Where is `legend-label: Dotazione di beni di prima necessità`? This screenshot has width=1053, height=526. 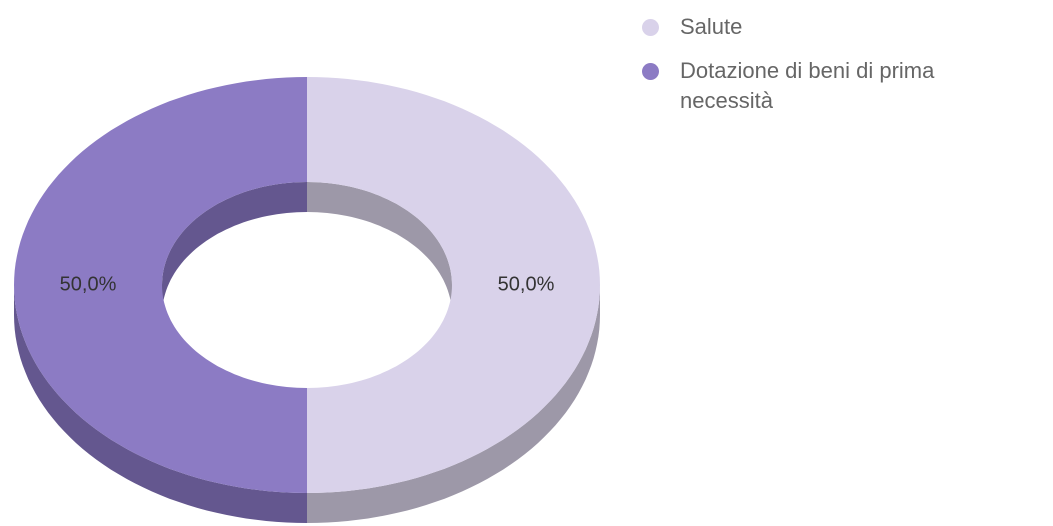 legend-label: Dotazione di beni di prima necessità is located at coordinates (807, 85).